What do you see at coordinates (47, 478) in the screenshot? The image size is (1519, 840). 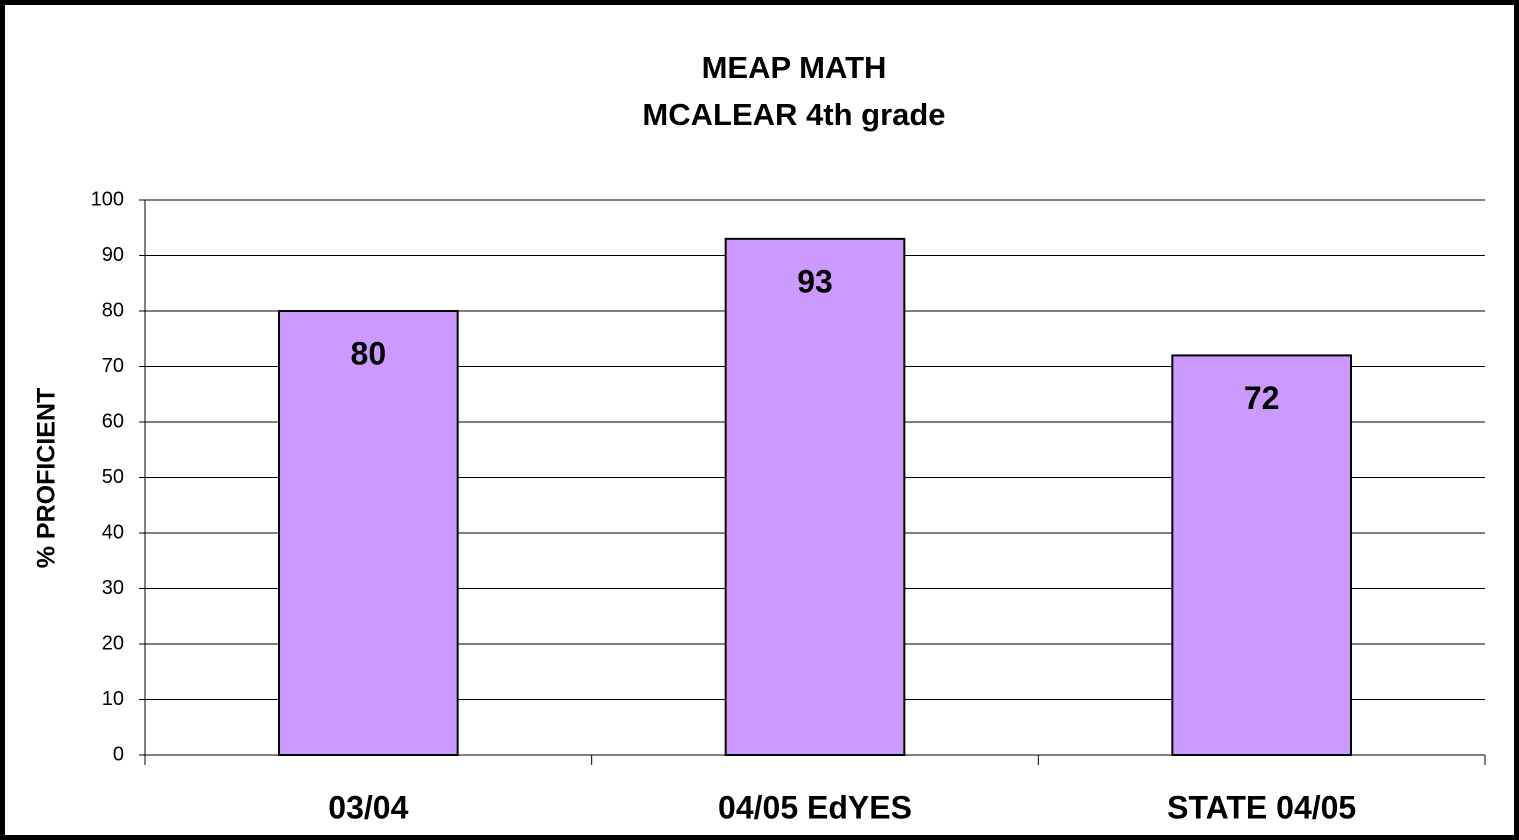 I see `y-axis-label: % PROFICIENT` at bounding box center [47, 478].